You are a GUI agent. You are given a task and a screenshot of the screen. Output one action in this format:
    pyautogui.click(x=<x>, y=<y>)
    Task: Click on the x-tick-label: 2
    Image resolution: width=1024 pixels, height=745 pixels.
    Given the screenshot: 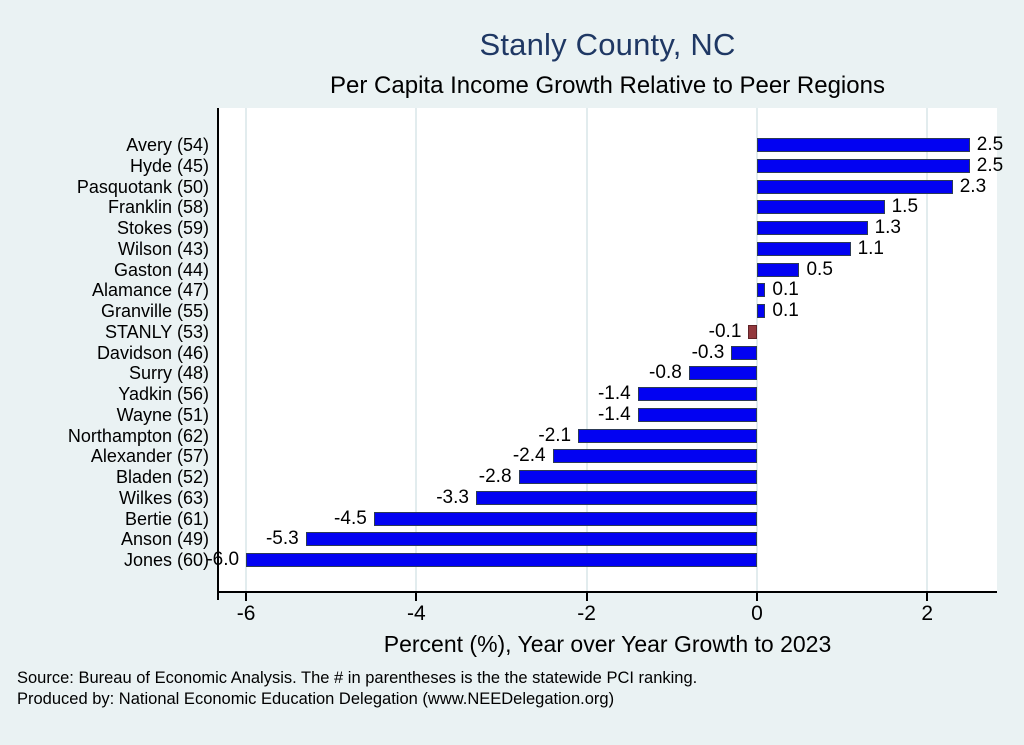 What is the action you would take?
    pyautogui.click(x=927, y=613)
    